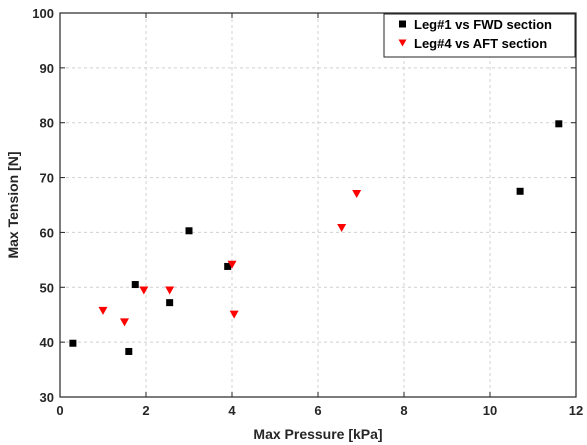 The height and width of the screenshot is (445, 587). I want to click on y-tick-label: 50, so click(47, 287).